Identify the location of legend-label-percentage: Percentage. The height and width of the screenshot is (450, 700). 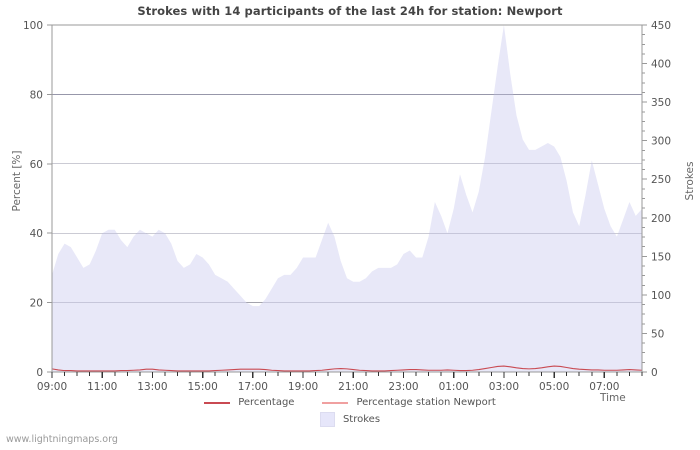
(266, 402).